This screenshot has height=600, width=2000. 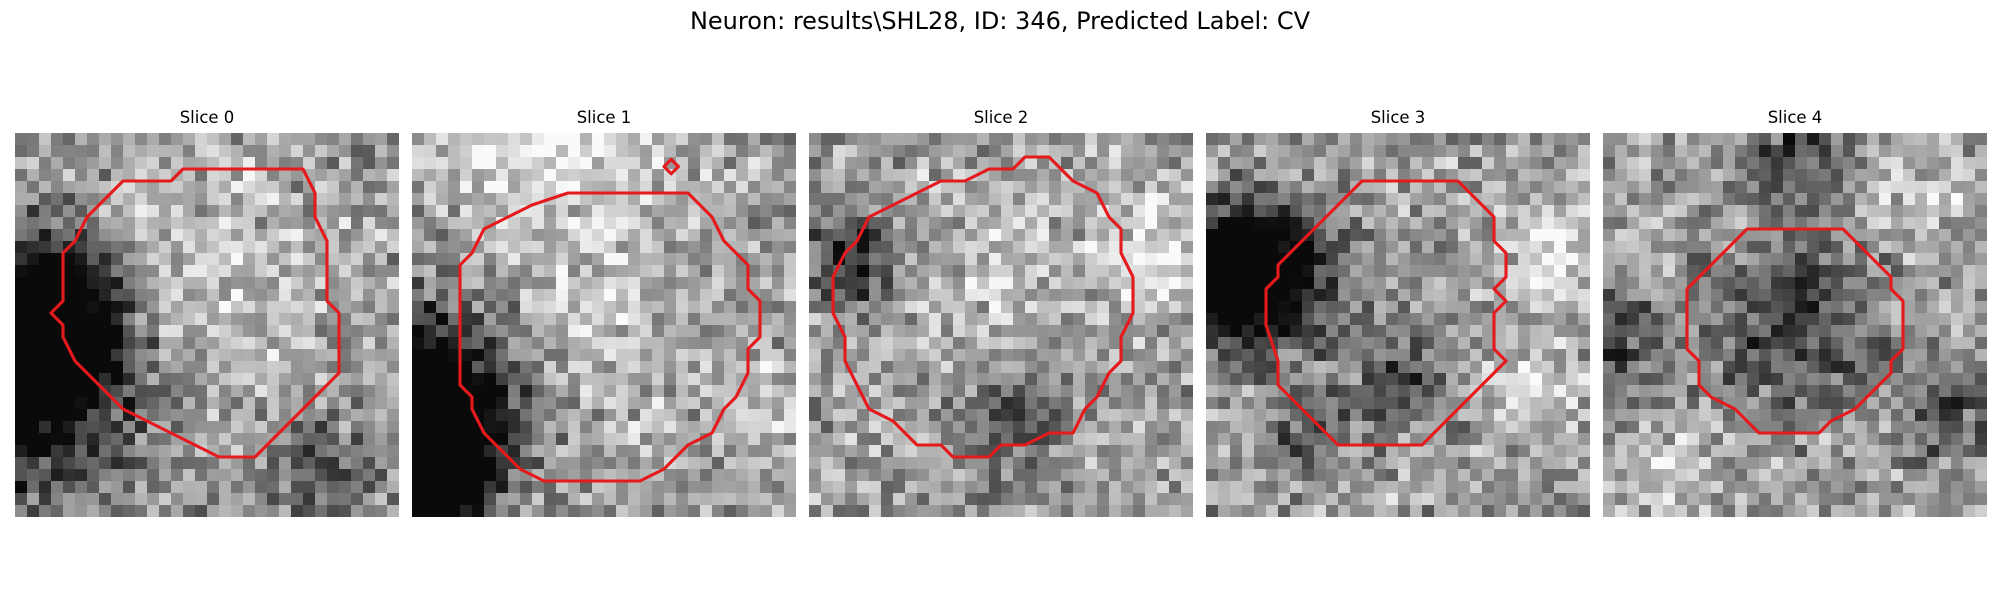 I want to click on slice-title: Slice 2, so click(x=1001, y=117).